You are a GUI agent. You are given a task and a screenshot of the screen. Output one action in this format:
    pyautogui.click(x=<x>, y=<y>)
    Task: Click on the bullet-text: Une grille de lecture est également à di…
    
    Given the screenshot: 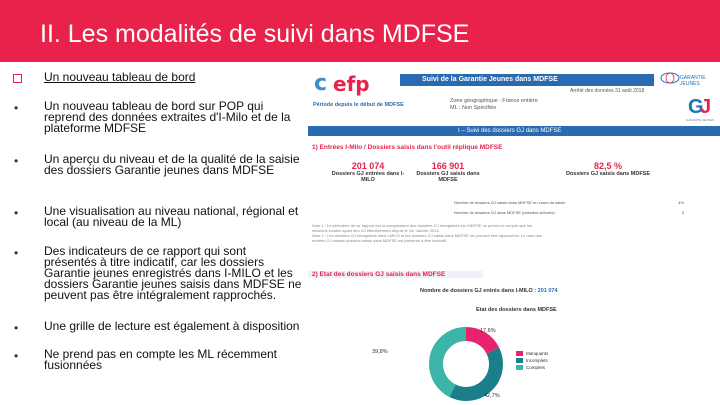 What is the action you would take?
    pyautogui.click(x=172, y=326)
    